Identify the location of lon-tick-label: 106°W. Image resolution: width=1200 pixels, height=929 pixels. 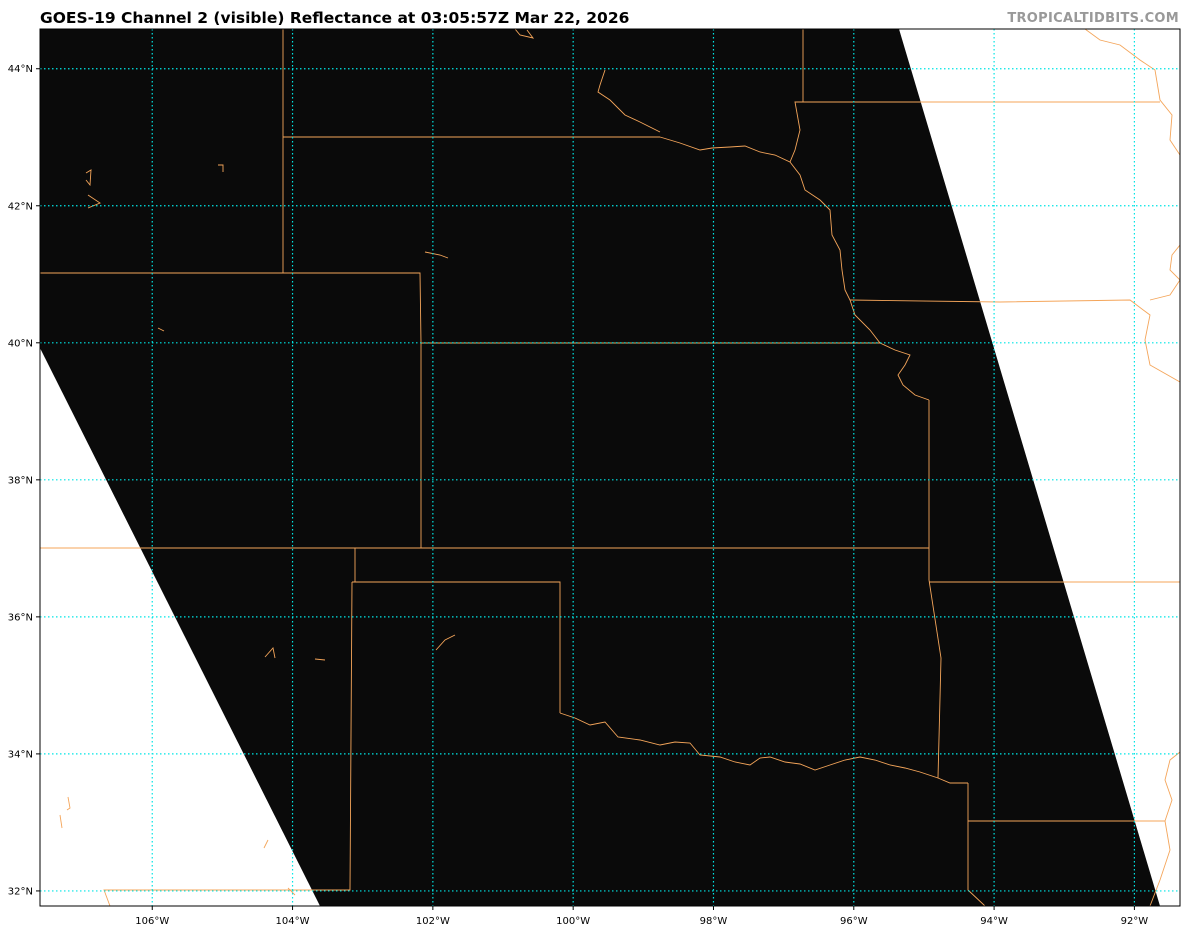
(152, 921).